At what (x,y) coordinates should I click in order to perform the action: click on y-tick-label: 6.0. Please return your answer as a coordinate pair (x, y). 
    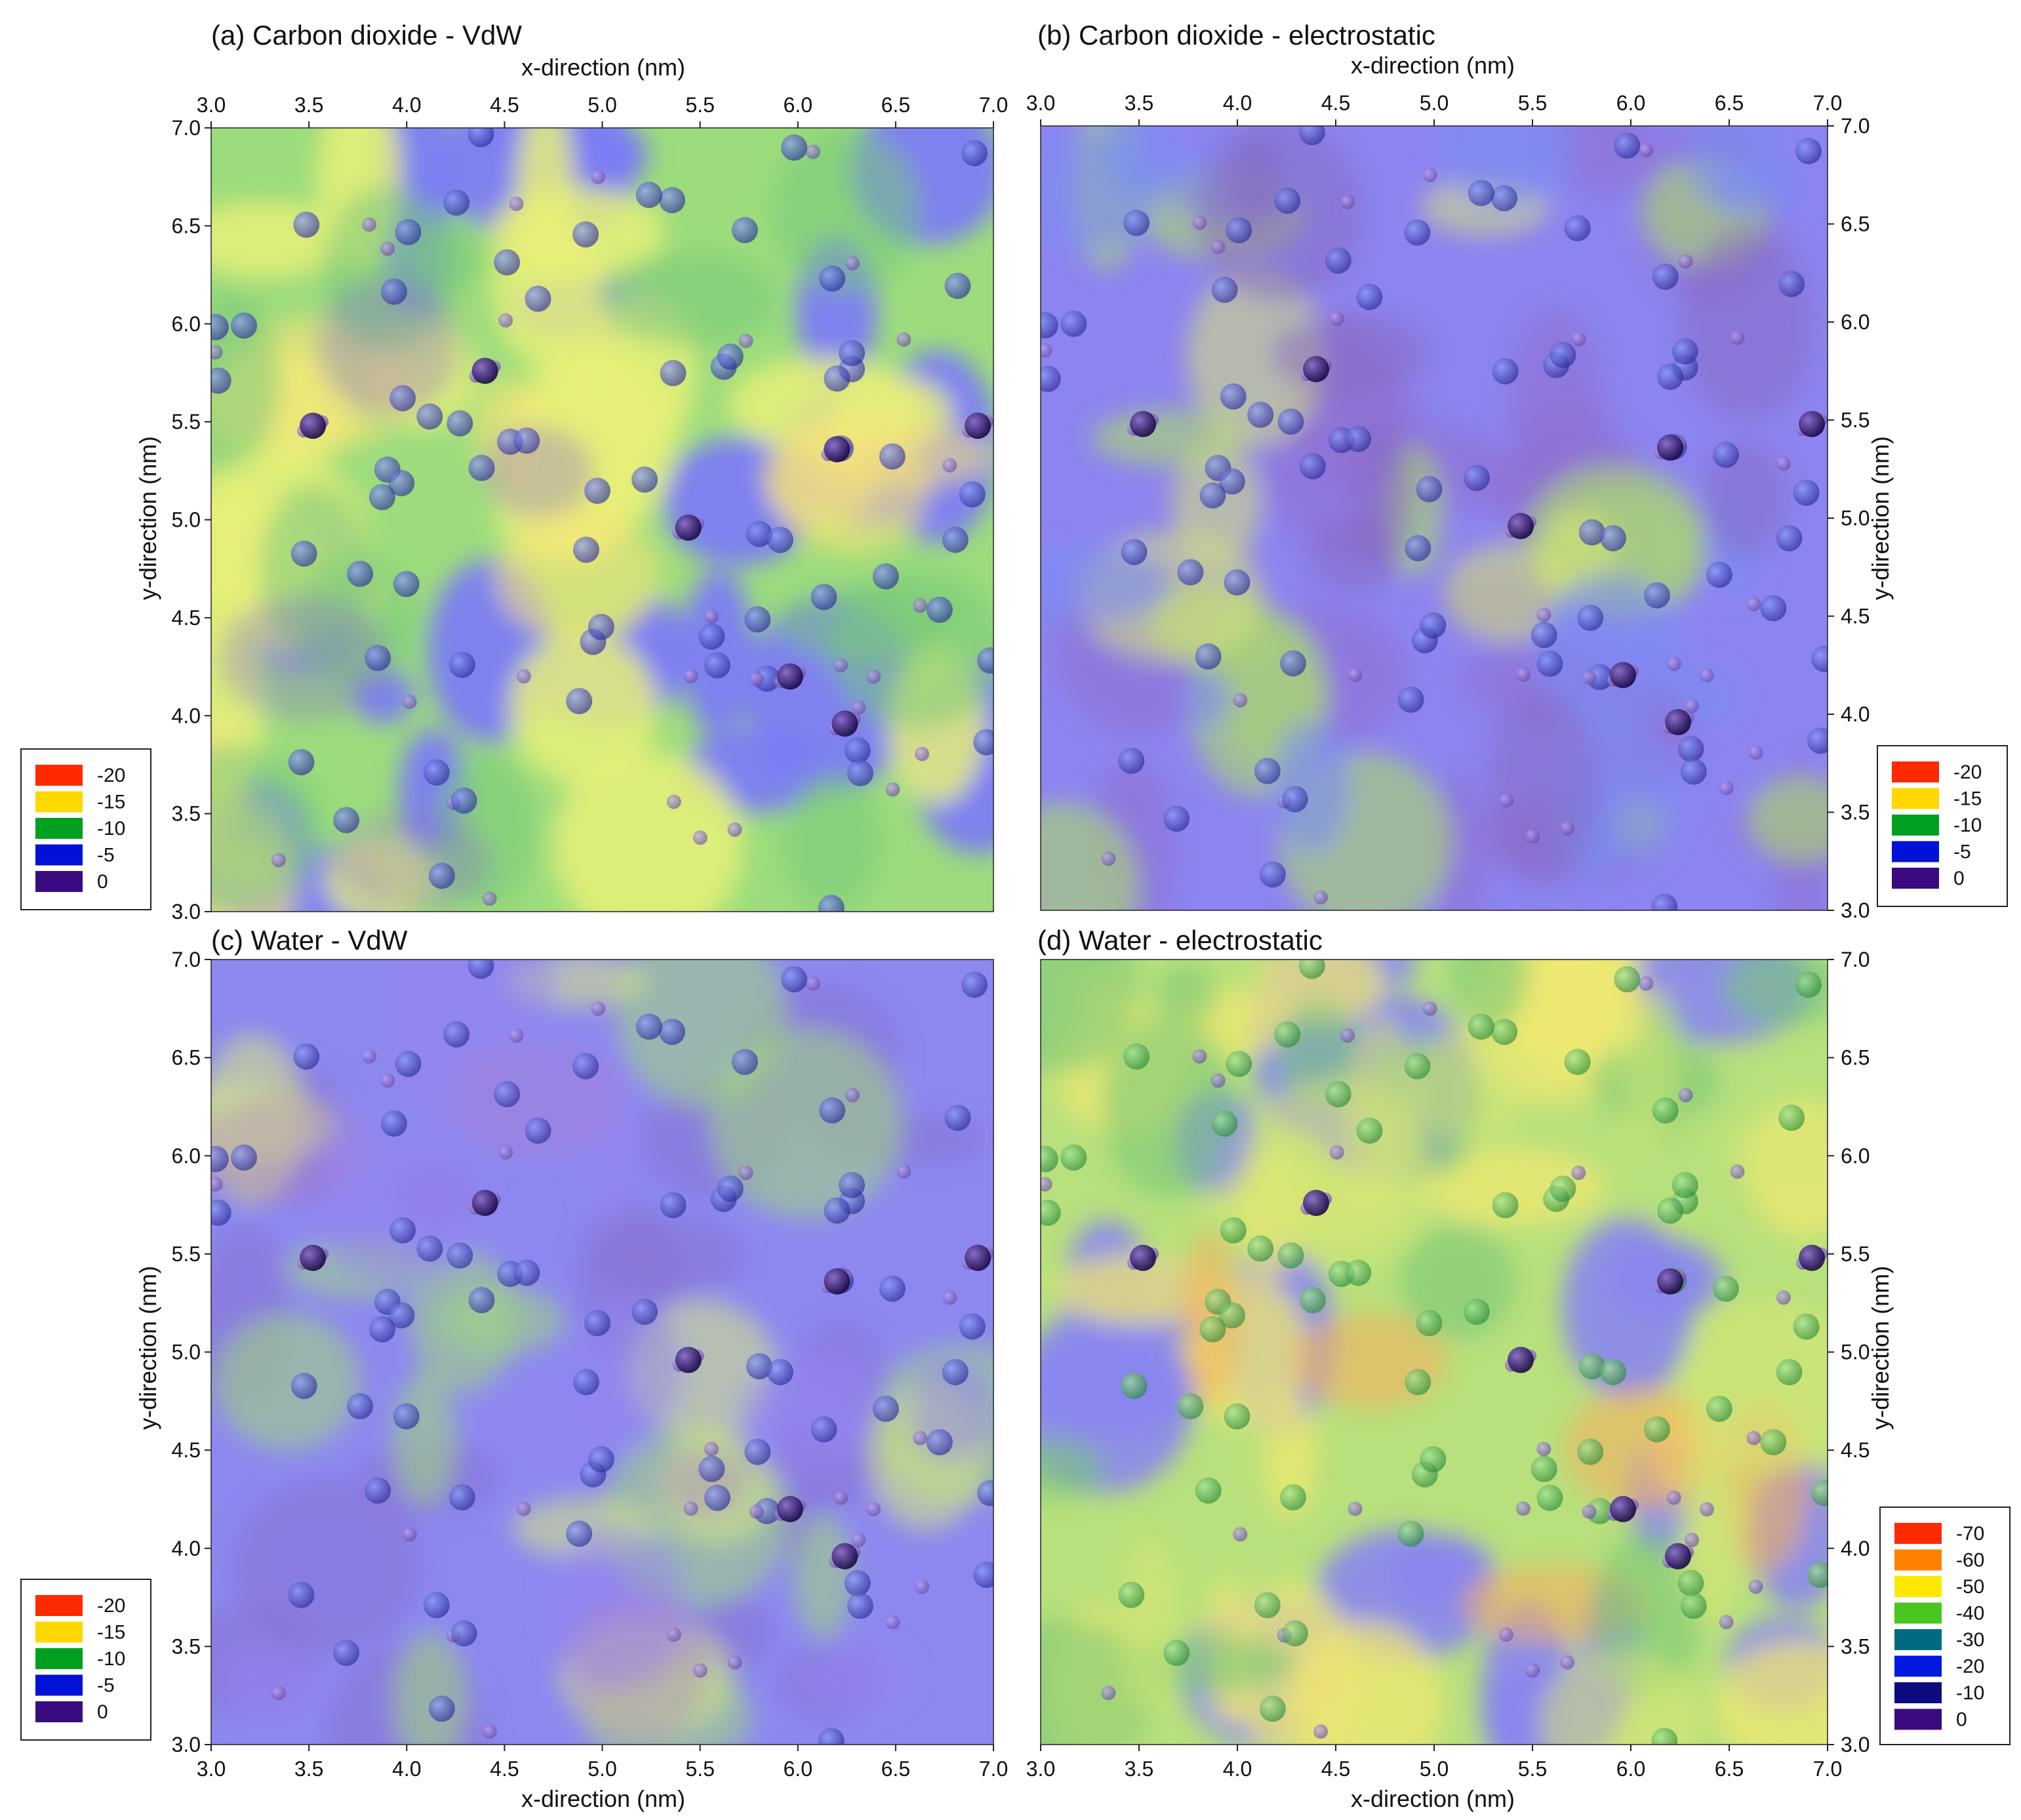
    Looking at the image, I should click on (1855, 322).